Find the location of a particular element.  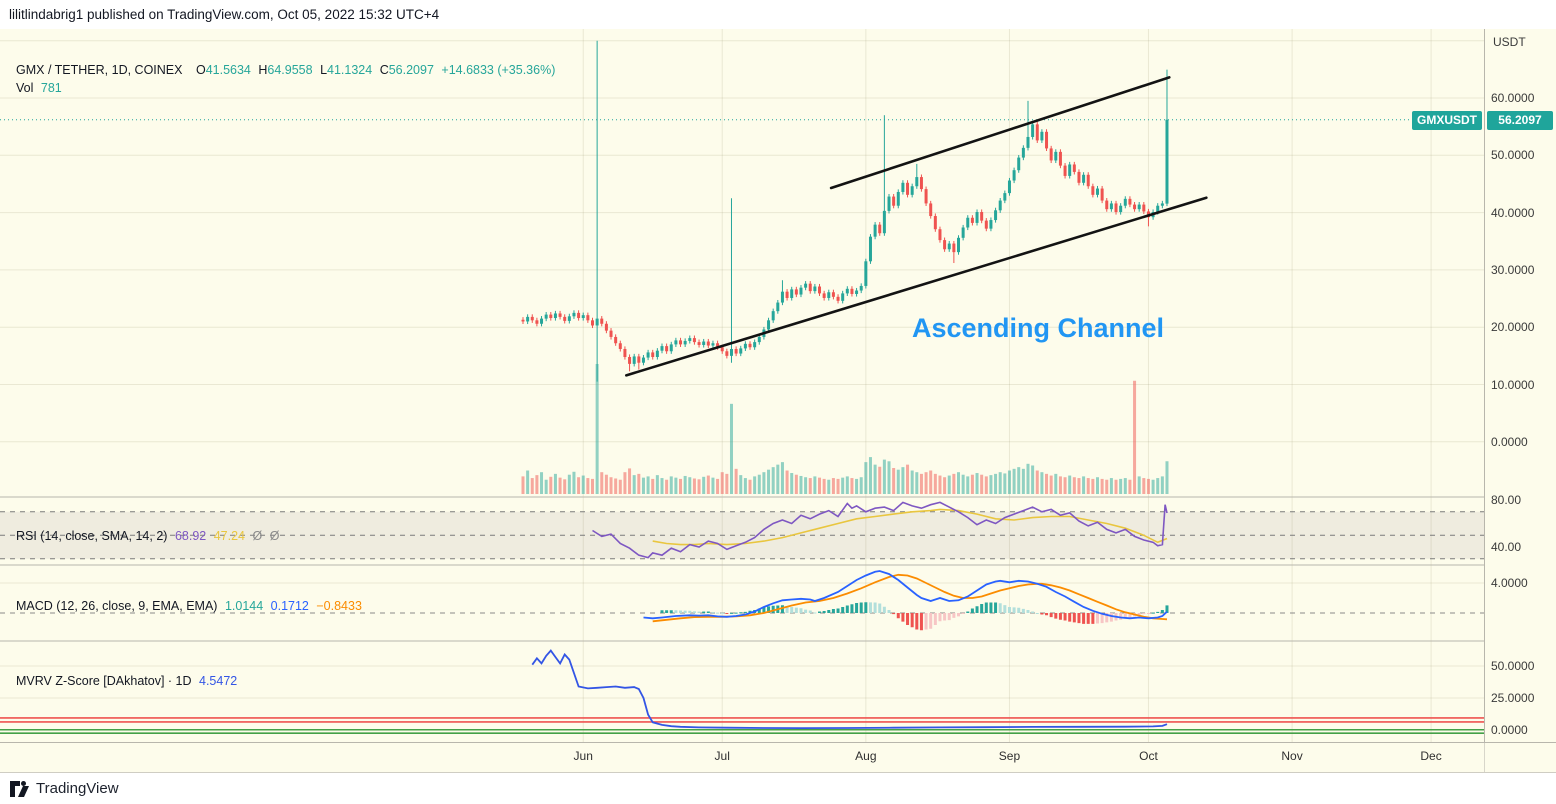

rsi-value: 68.92 is located at coordinates (190, 536).